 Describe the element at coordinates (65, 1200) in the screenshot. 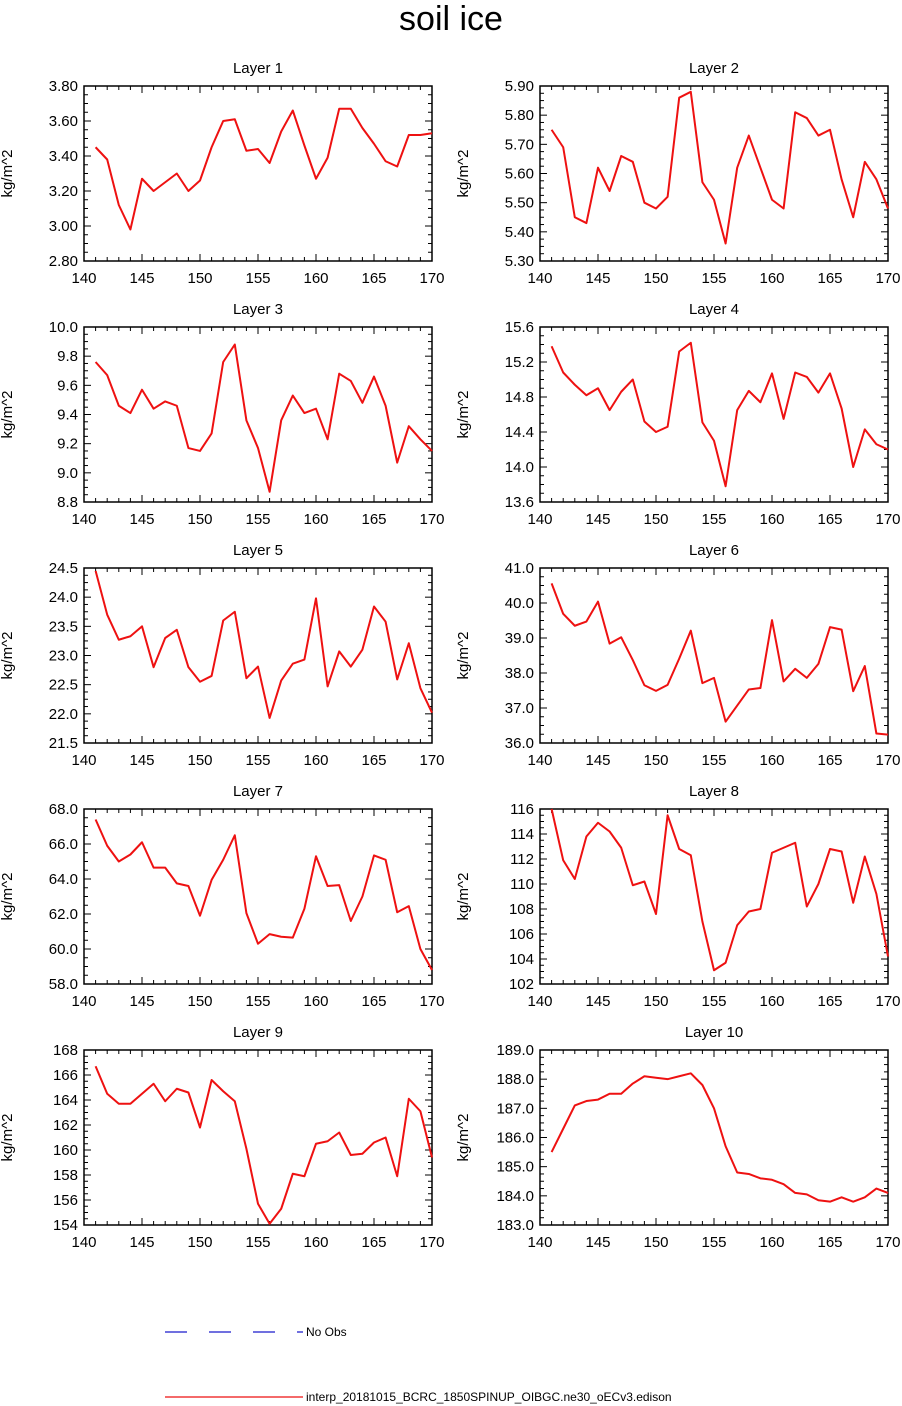

I see `y-tick-label: 156` at that location.